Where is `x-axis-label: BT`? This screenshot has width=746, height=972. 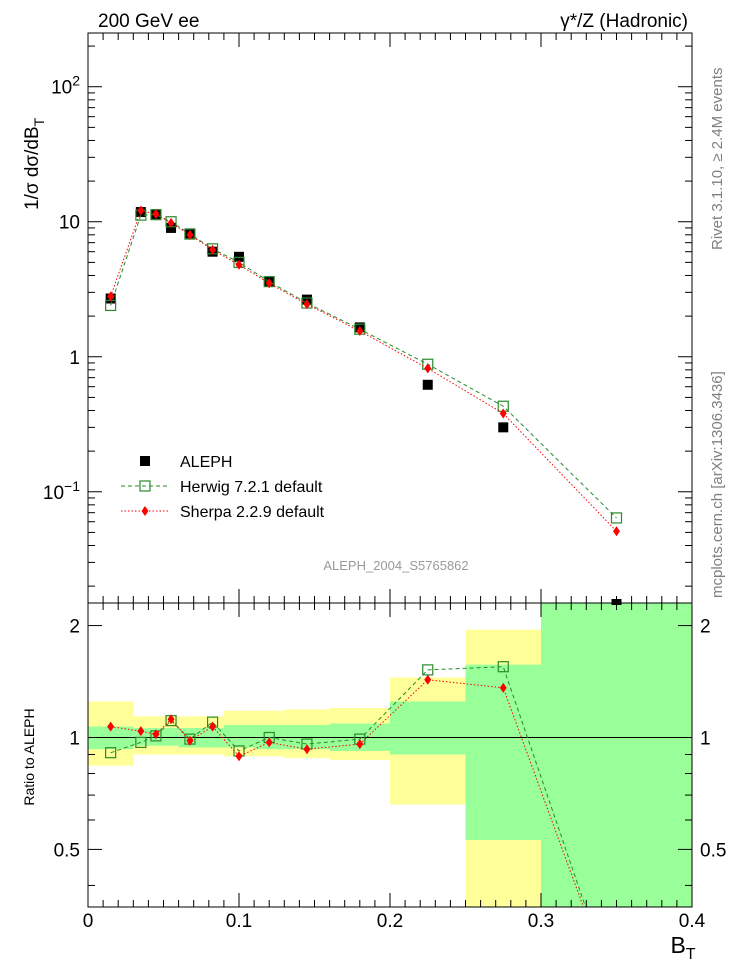
x-axis-label: BT is located at coordinates (682, 947).